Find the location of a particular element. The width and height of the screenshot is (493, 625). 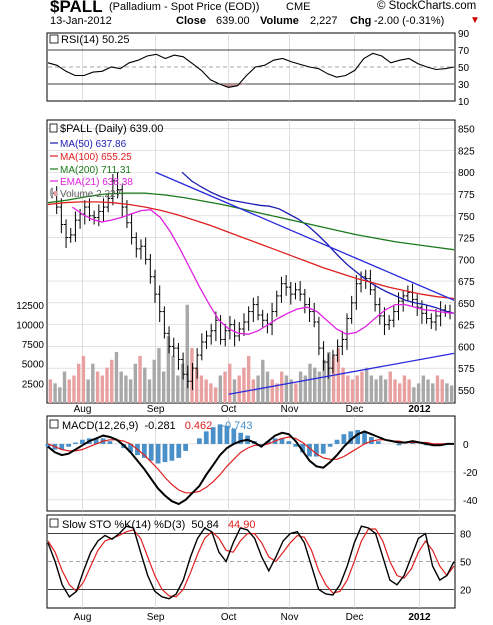

sto-tick-label: 80 is located at coordinates (466, 535).